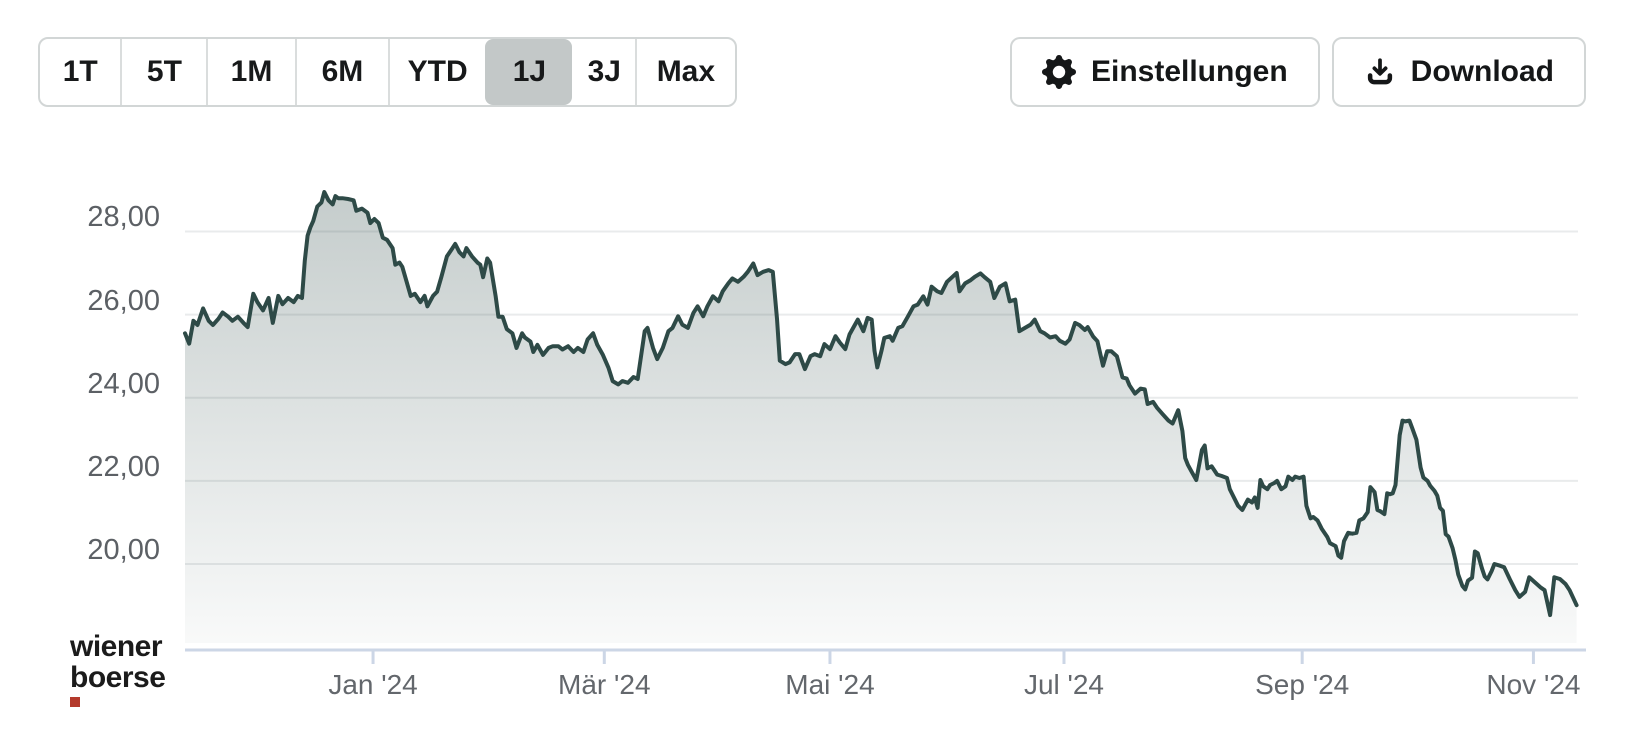 The width and height of the screenshot is (1628, 750). Describe the element at coordinates (1482, 71) in the screenshot. I see `download-button-label: Download` at that location.